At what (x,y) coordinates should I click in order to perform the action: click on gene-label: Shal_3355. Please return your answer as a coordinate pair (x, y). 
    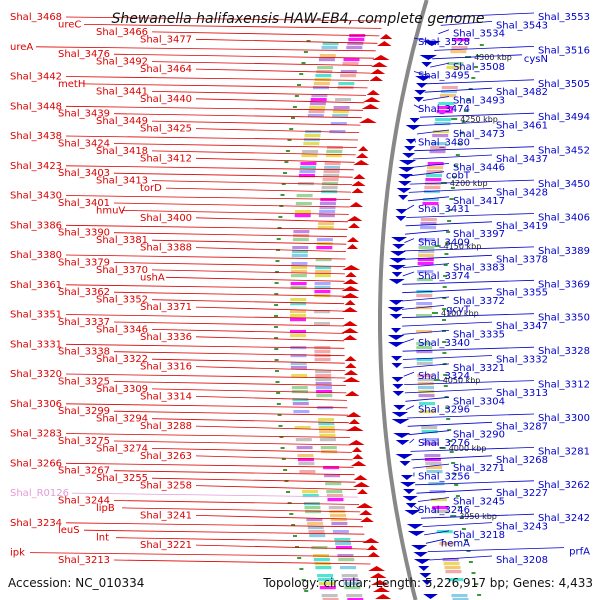
    Looking at the image, I should click on (522, 293).